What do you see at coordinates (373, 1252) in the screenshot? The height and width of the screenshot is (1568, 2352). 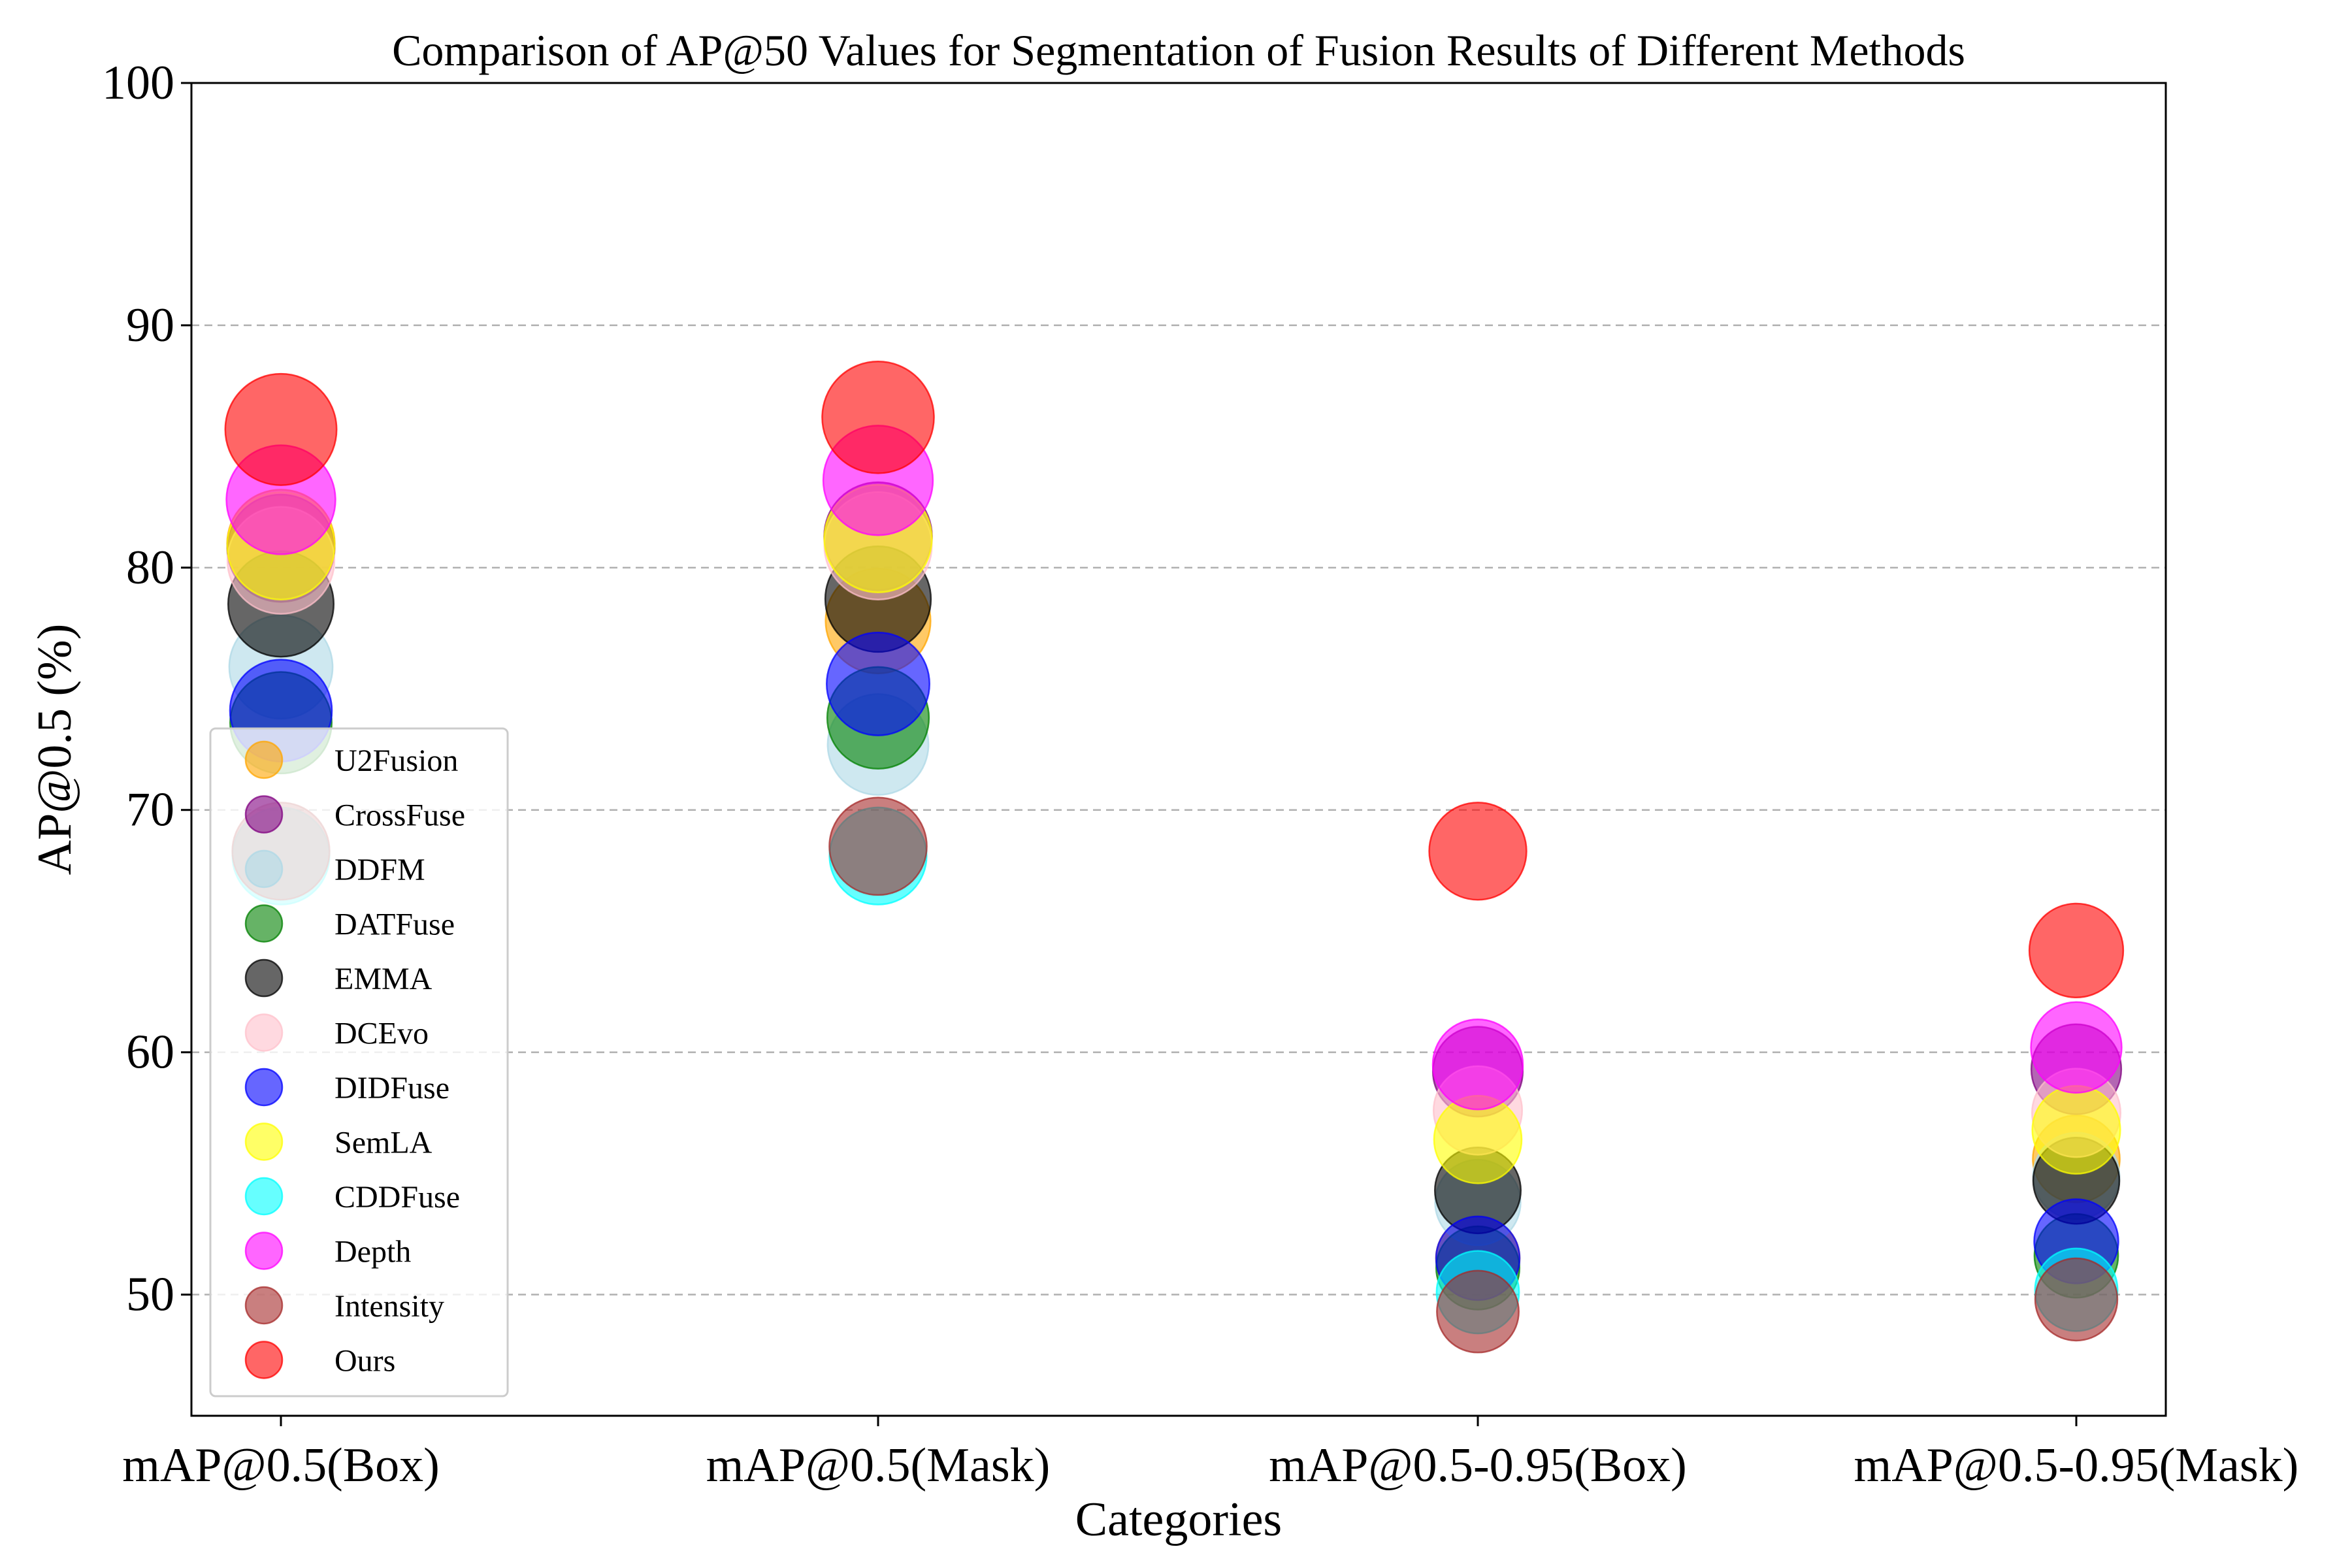 I see `legend-label: Depth` at bounding box center [373, 1252].